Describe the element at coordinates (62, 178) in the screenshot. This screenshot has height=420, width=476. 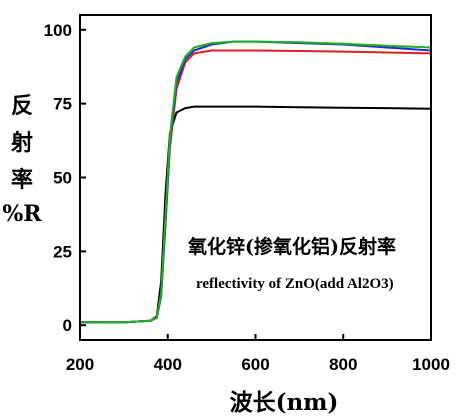
I see `y-tick-label: 50` at that location.